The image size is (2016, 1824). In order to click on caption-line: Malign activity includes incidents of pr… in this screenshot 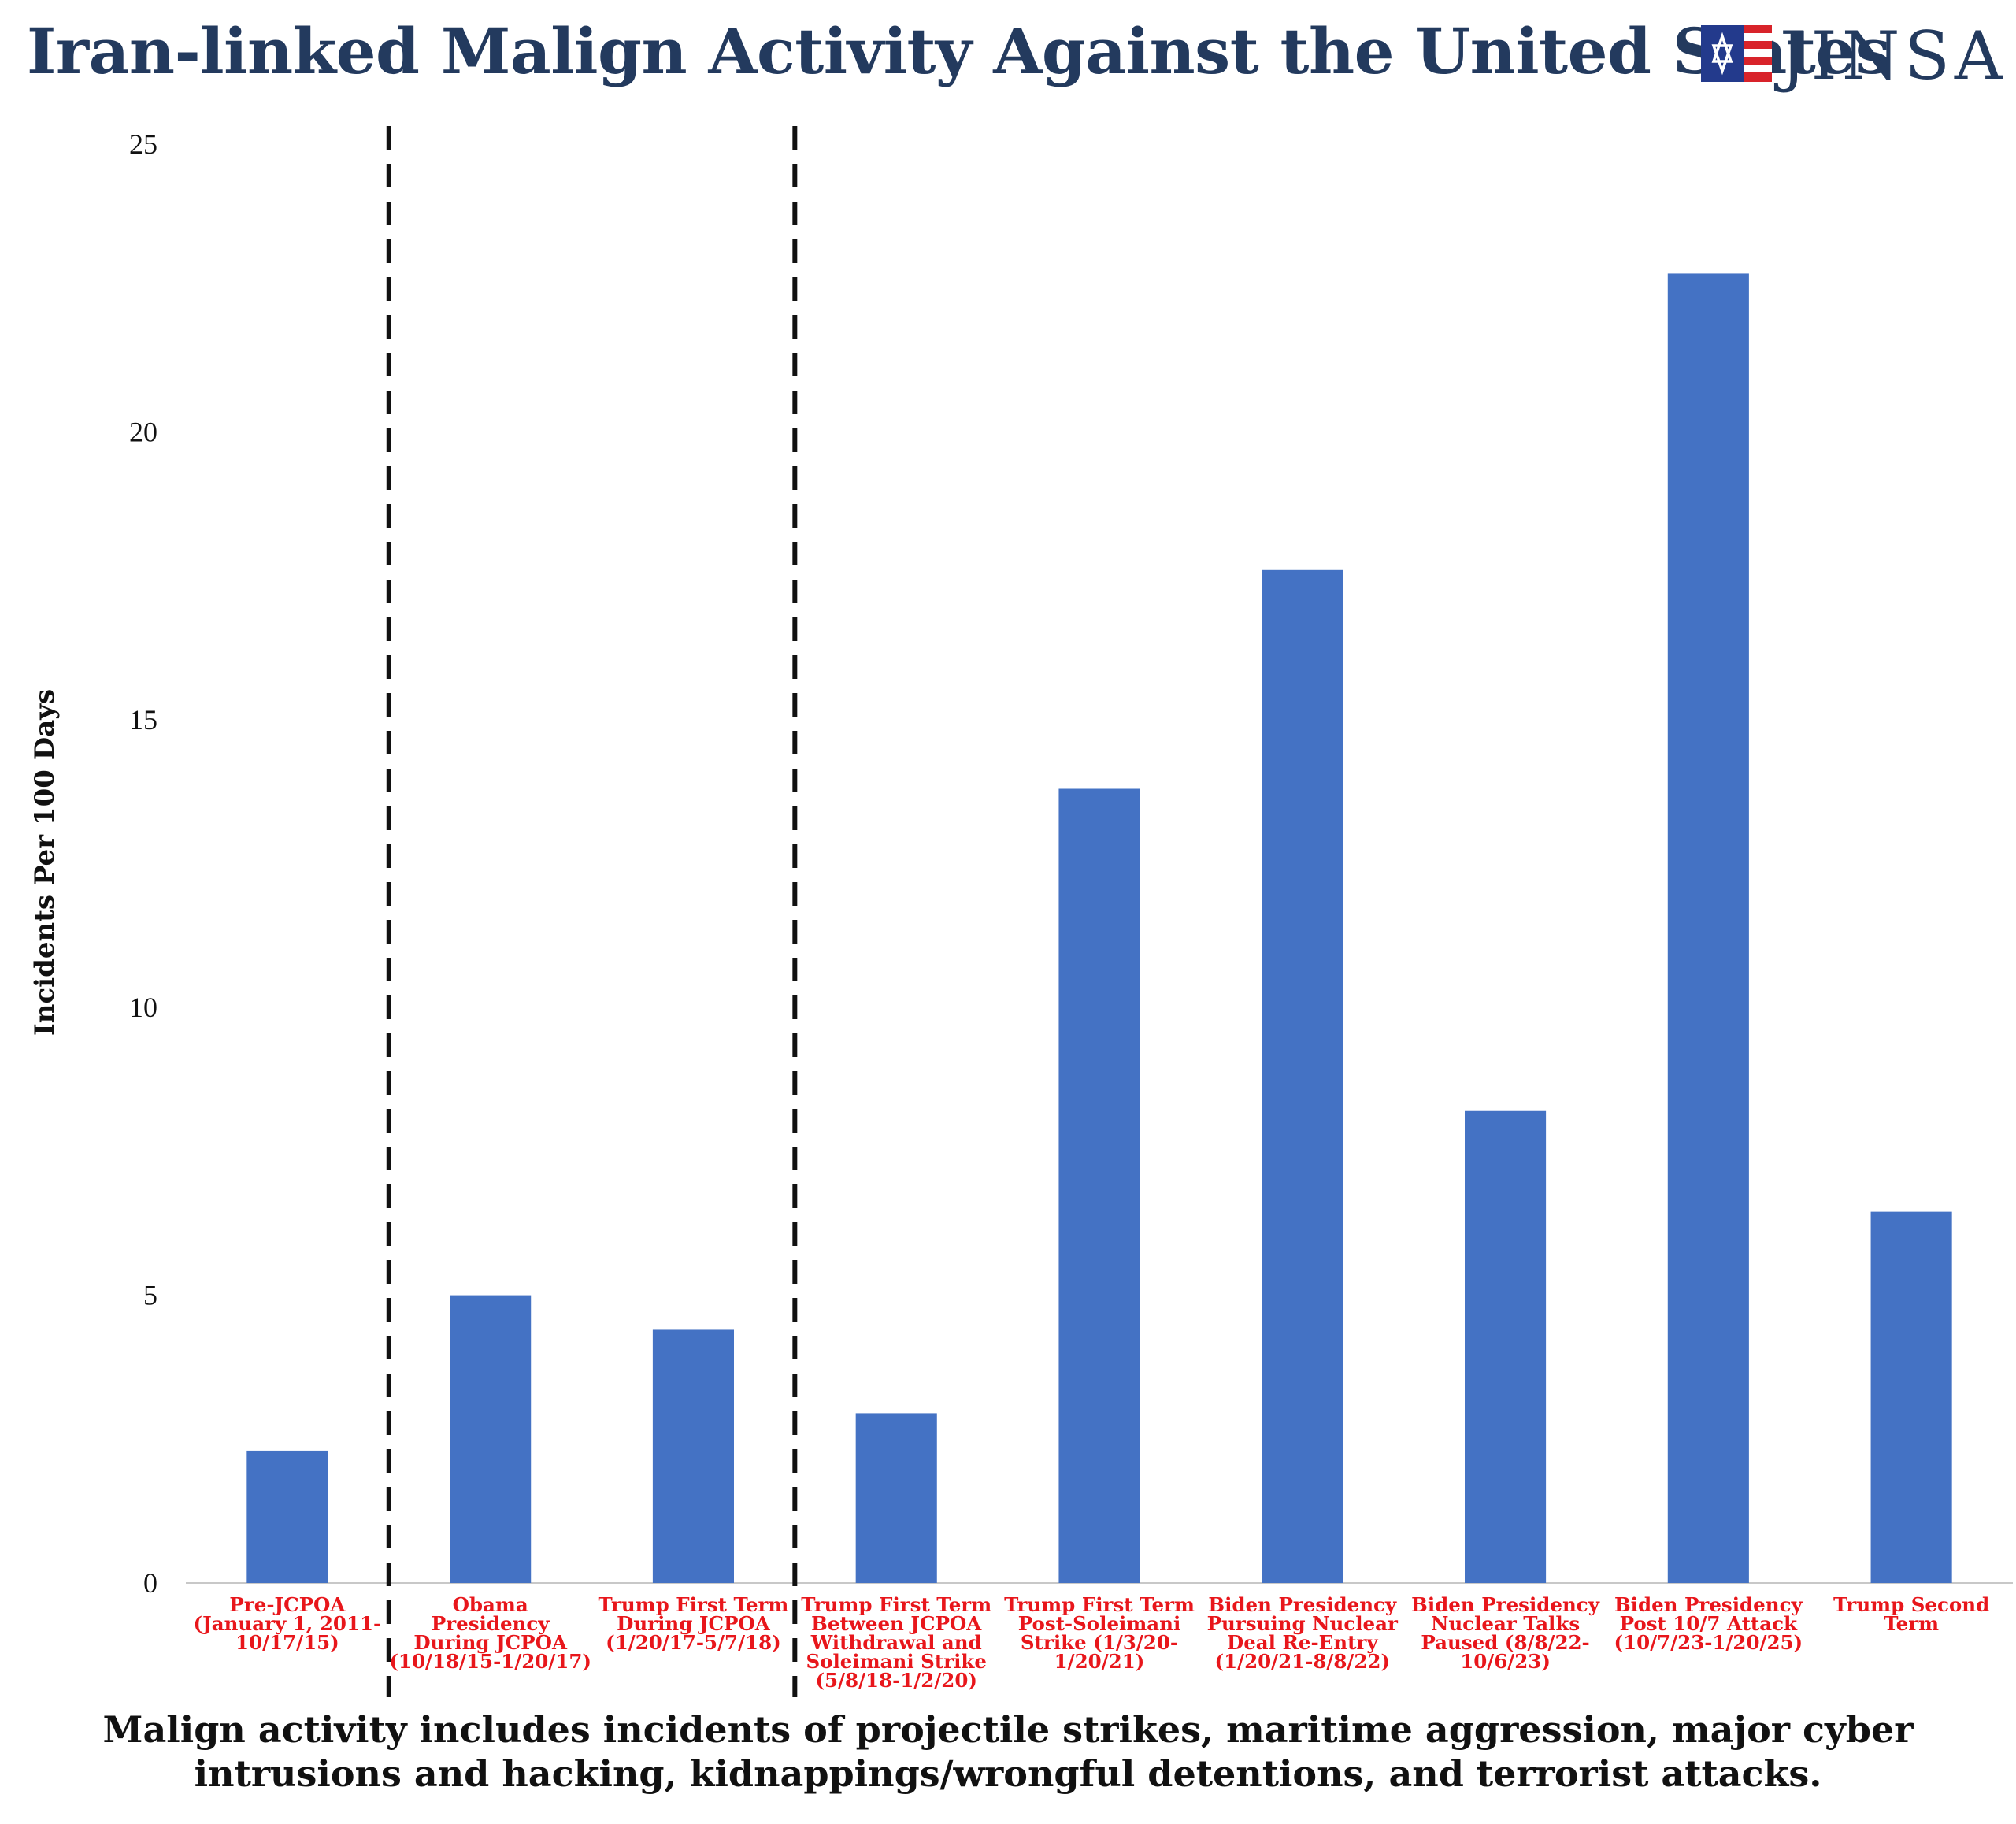, I will do `click(1008, 1729)`.